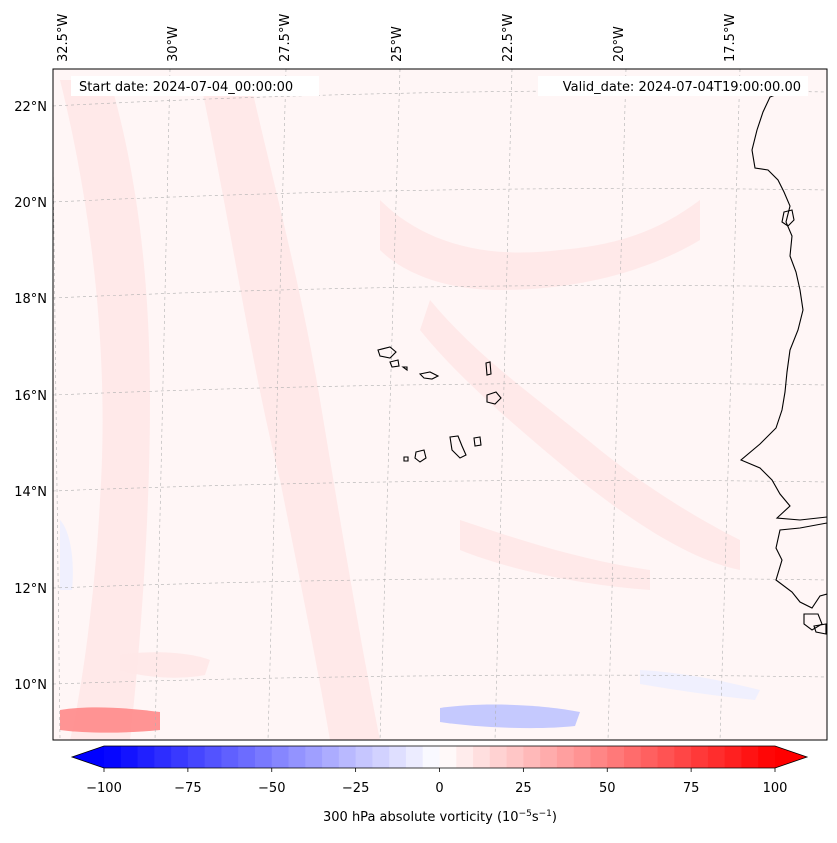 This screenshot has height=843, width=837. What do you see at coordinates (691, 788) in the screenshot?
I see `colorbar-tick-label: 75` at bounding box center [691, 788].